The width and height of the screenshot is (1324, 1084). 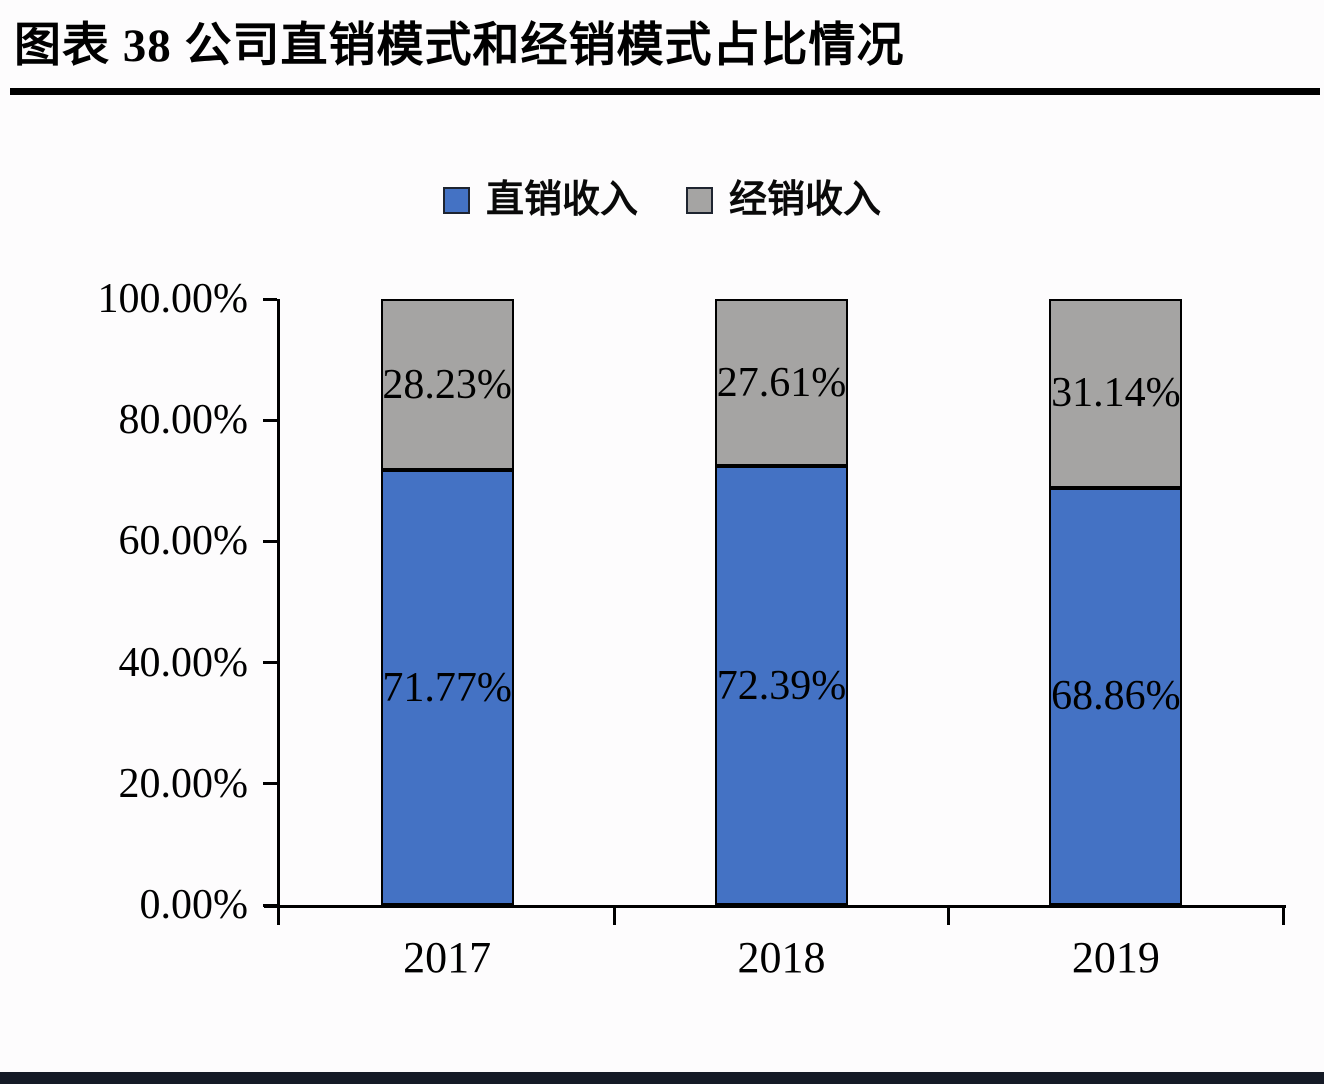 I want to click on y-axis-tick-label: 0.00%, so click(x=194, y=905).